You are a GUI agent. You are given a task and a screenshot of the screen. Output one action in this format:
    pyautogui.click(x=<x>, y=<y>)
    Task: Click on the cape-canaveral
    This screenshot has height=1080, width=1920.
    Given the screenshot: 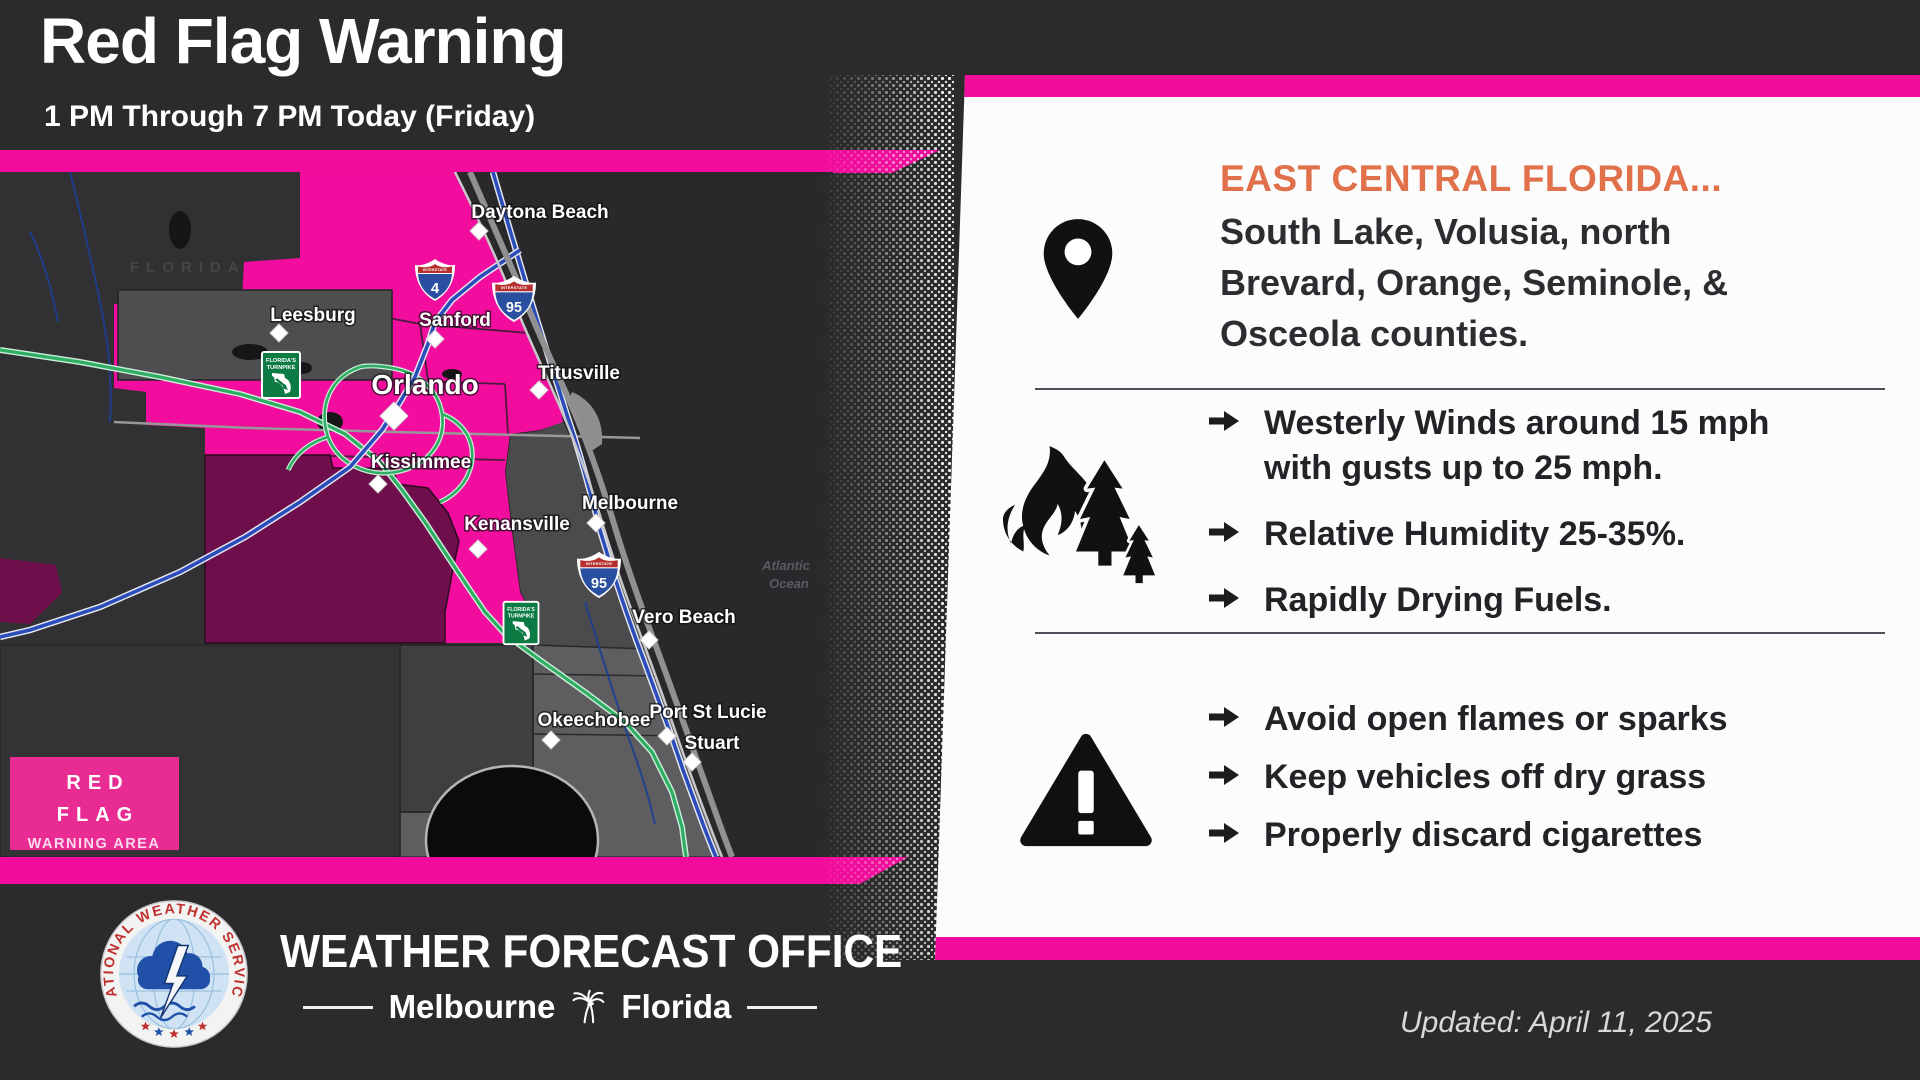 What is the action you would take?
    pyautogui.click(x=585, y=422)
    